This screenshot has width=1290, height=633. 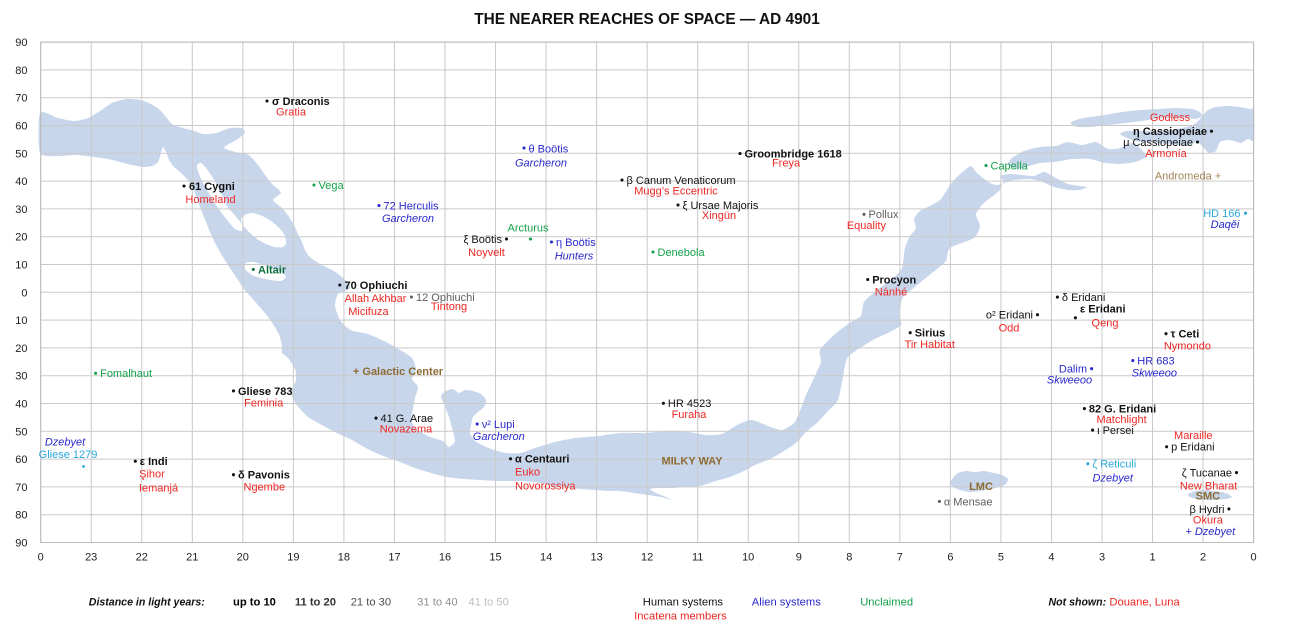 What do you see at coordinates (1083, 298) in the screenshot?
I see `svg-text: δ Eridani` at bounding box center [1083, 298].